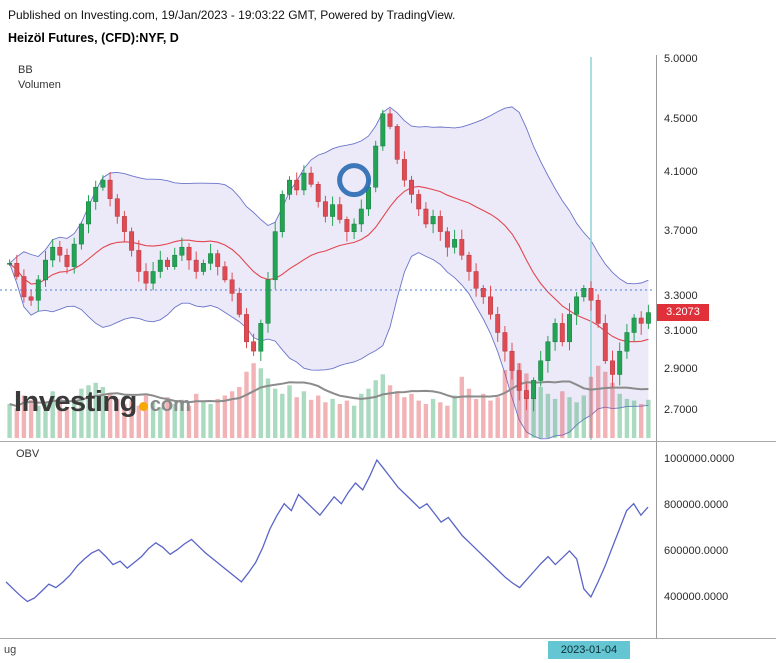  I want to click on logo-brand-text: Investing, so click(75, 402).